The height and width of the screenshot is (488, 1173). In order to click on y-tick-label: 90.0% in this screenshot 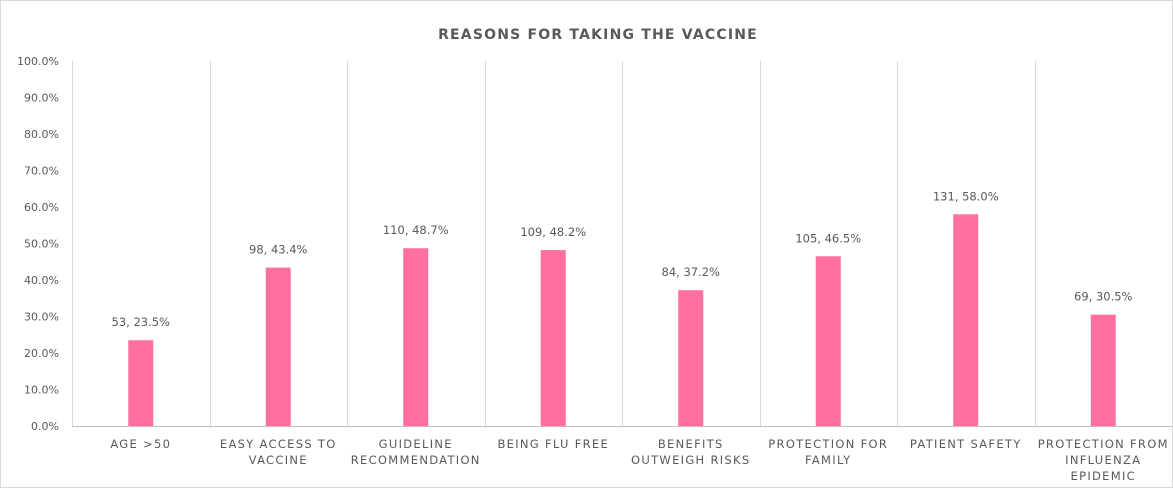, I will do `click(41, 98)`.